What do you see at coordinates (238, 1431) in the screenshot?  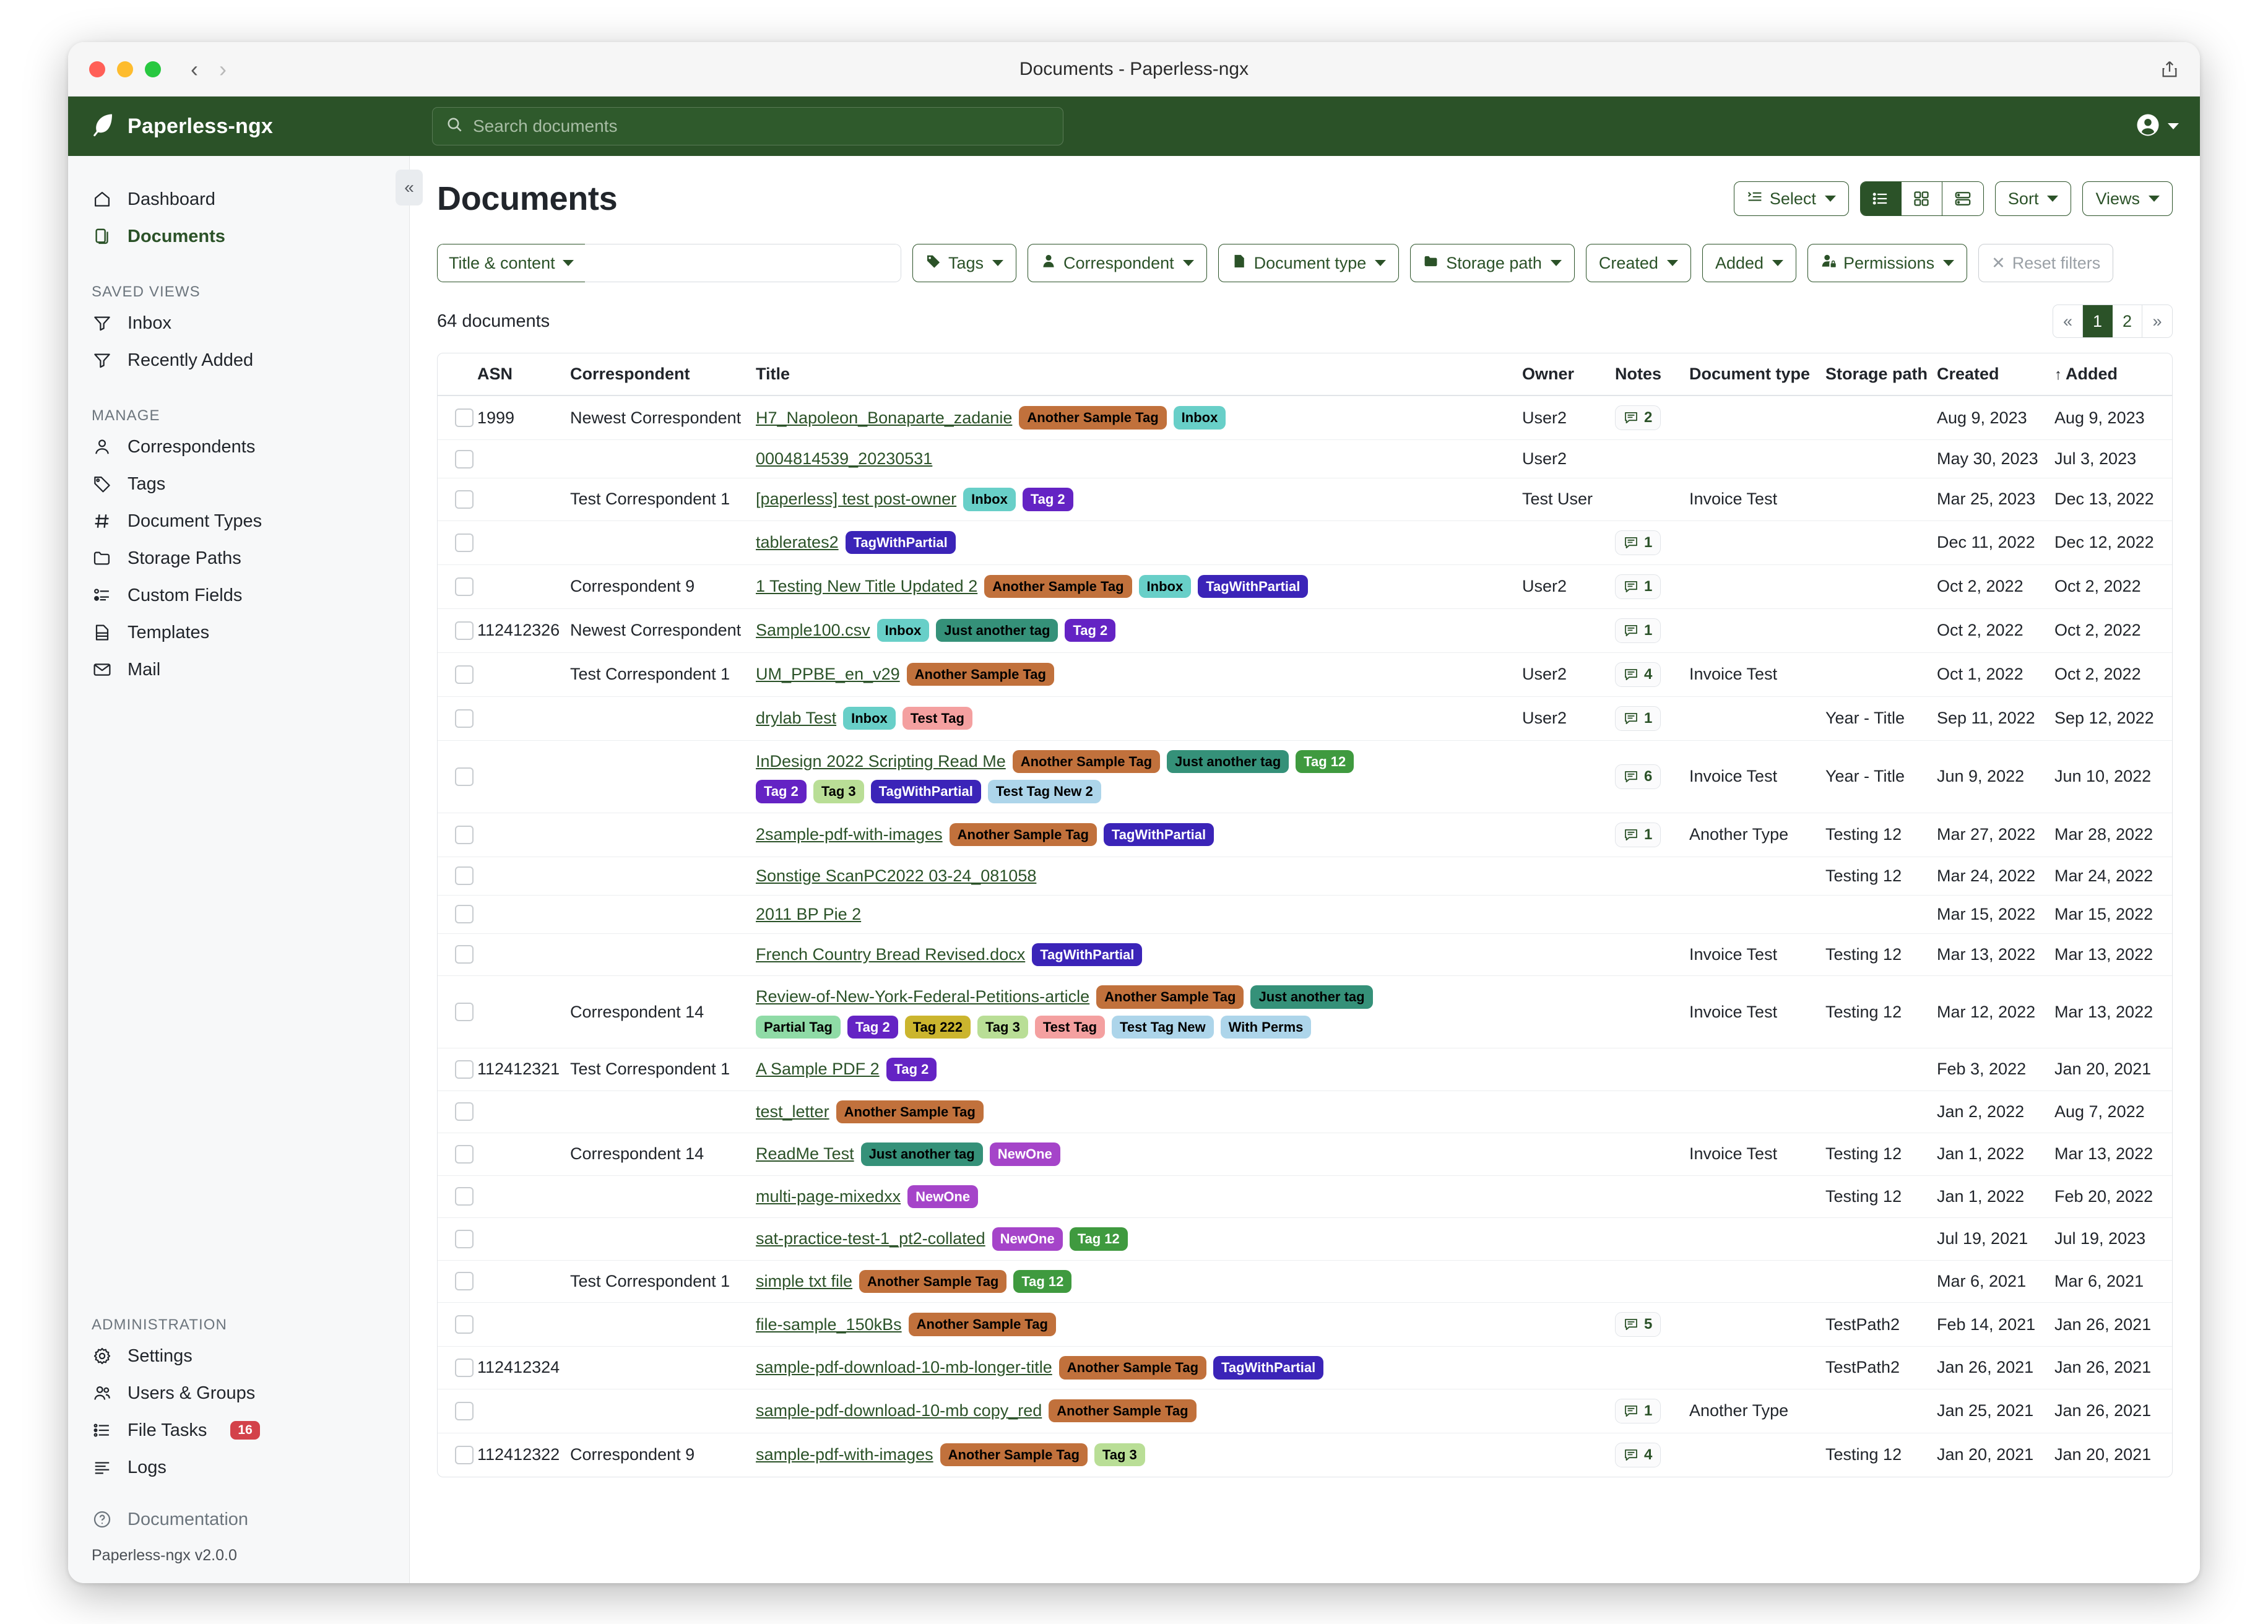 I see `sidebar-item-file-tasks: File Tasks 16` at bounding box center [238, 1431].